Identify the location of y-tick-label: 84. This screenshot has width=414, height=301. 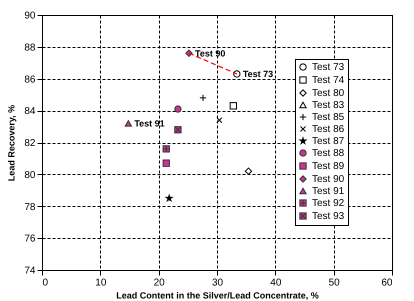
(30, 112).